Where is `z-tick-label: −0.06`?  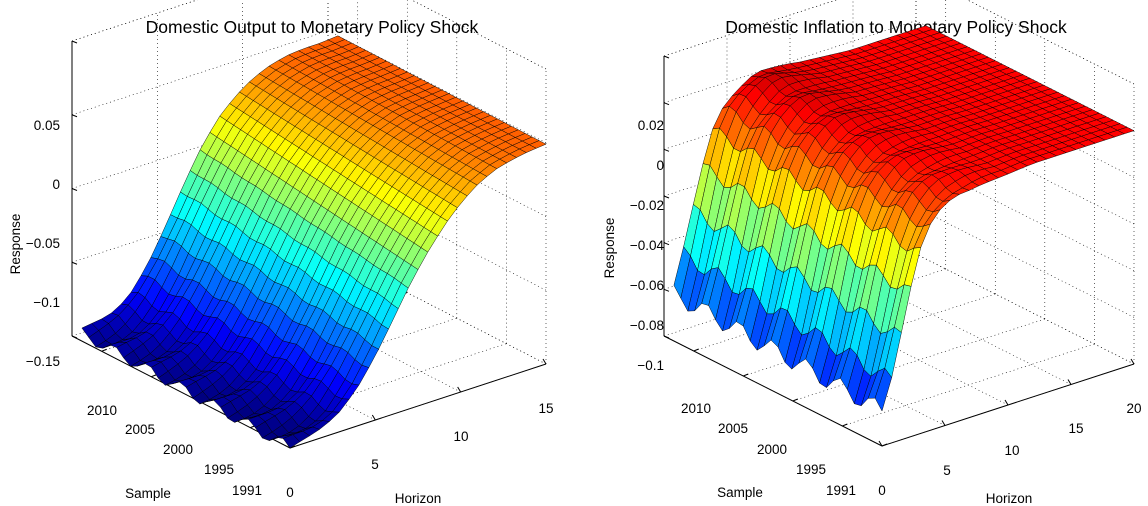 z-tick-label: −0.06 is located at coordinates (647, 285).